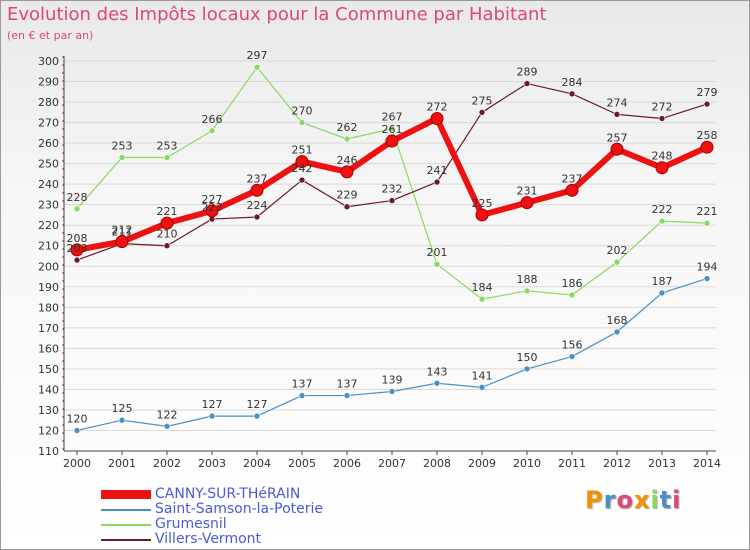  What do you see at coordinates (437, 371) in the screenshot?
I see `data-label-saint_samson: 143` at bounding box center [437, 371].